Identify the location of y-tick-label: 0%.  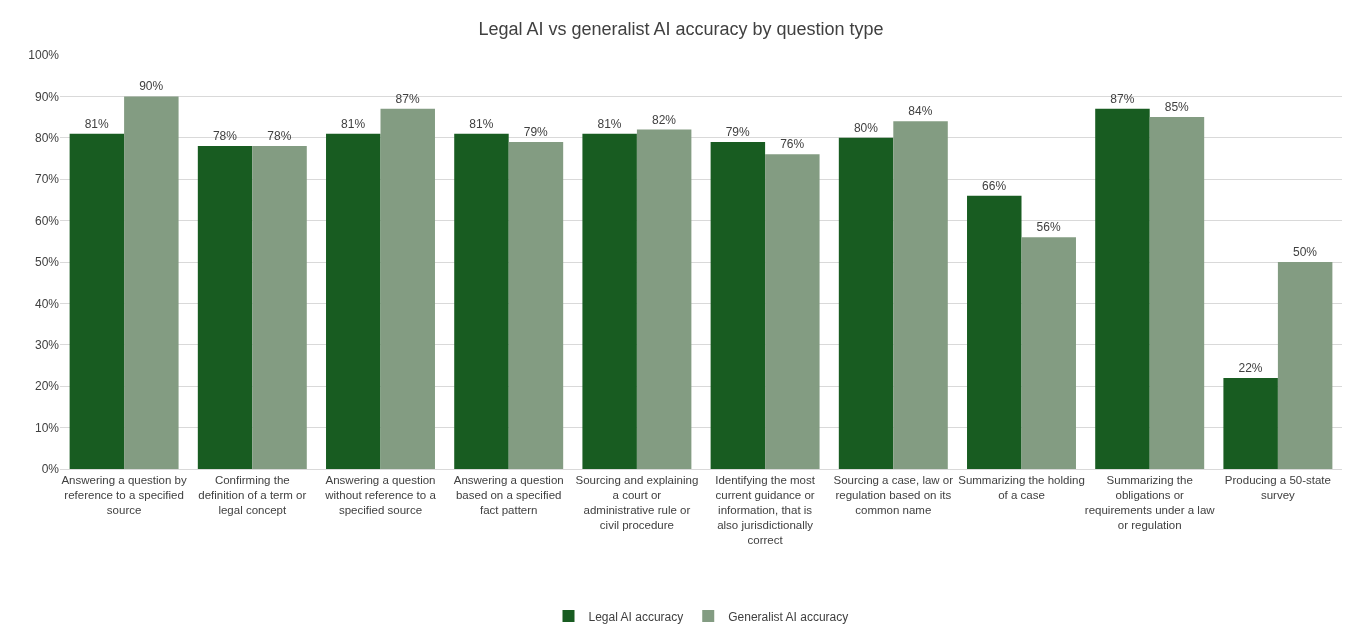
(50, 469).